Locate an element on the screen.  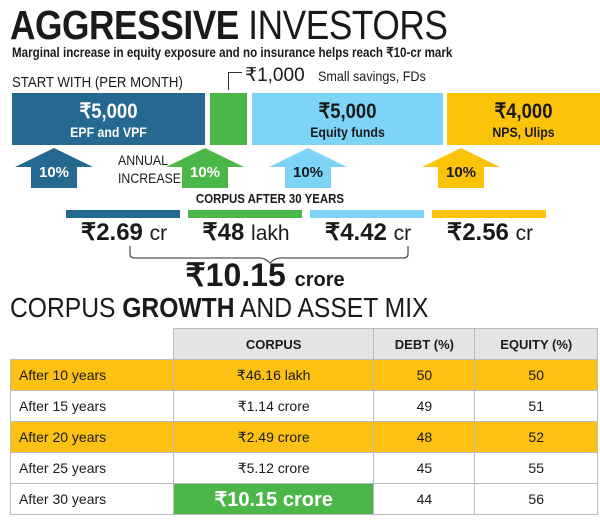
equity-box: ₹5,000 Equity funds is located at coordinates (347, 119).